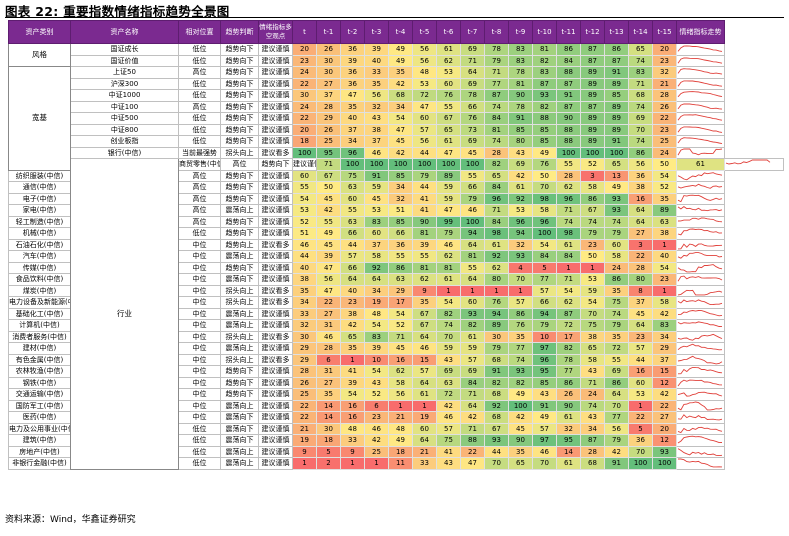 Image resolution: width=789 pixels, height=536 pixels. I want to click on value-cell: 53, so click(424, 83).